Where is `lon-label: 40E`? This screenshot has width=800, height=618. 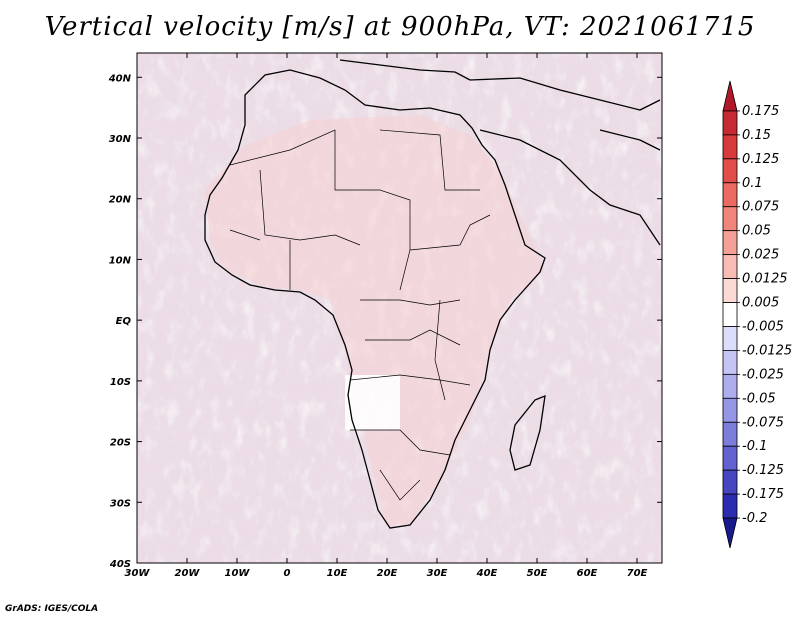 lon-label: 40E is located at coordinates (487, 573).